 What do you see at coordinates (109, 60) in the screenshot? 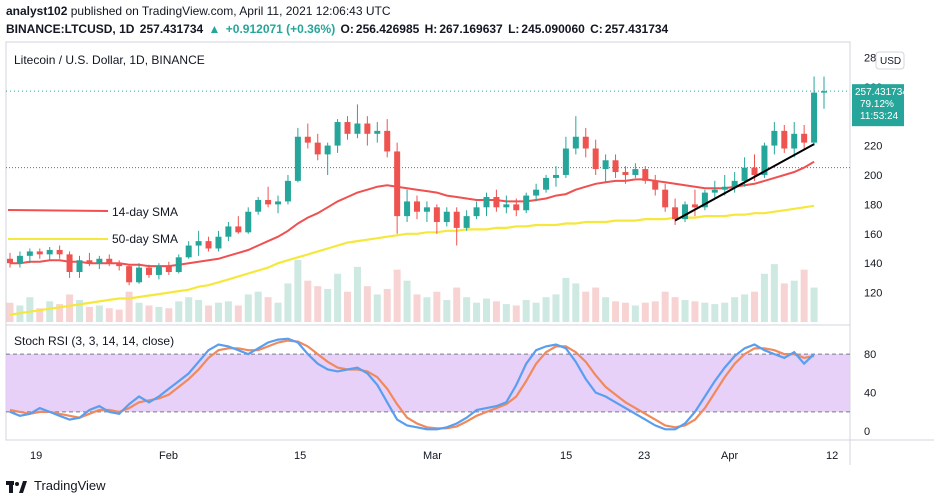
I see `price-pane-title: Litecoin / U.S. Dollar, 1D, BINANCE` at bounding box center [109, 60].